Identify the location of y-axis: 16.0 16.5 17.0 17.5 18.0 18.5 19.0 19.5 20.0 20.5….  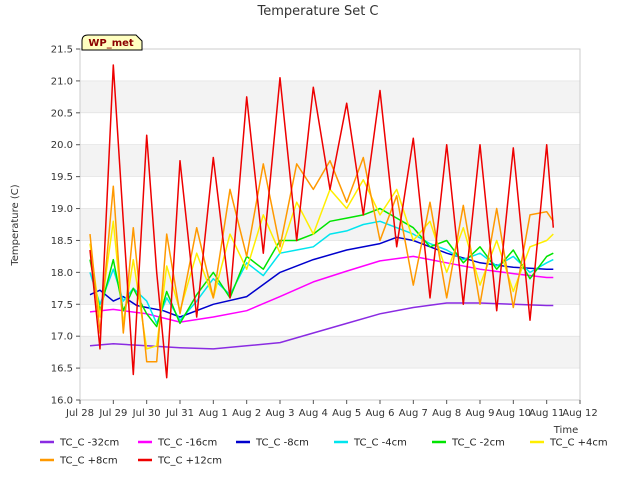
(65, 226).